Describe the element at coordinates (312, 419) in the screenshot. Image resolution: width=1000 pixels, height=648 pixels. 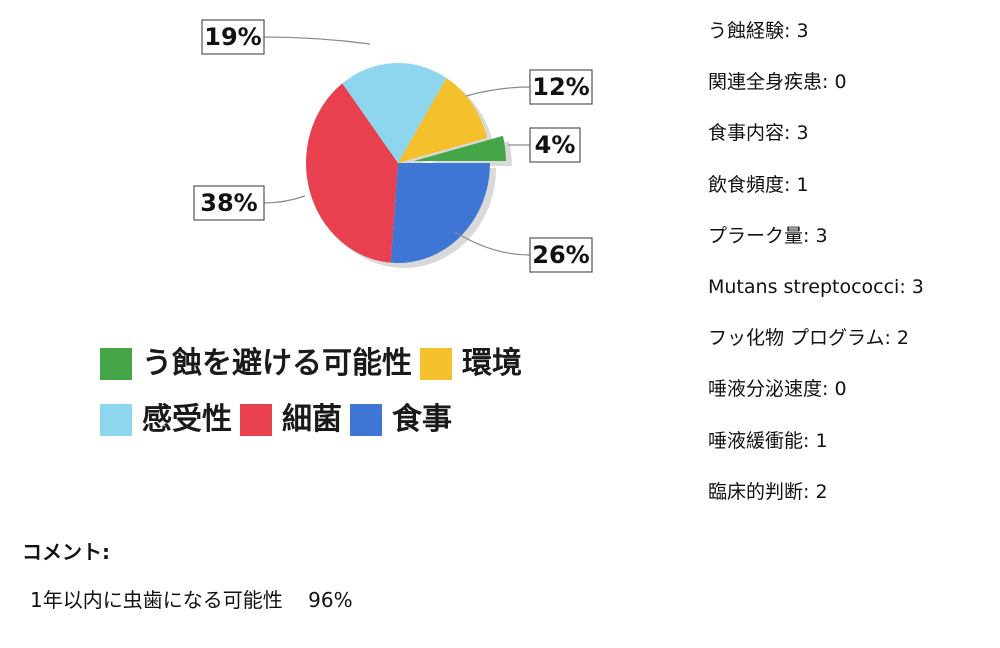
I see `legend-label: 細菌` at that location.